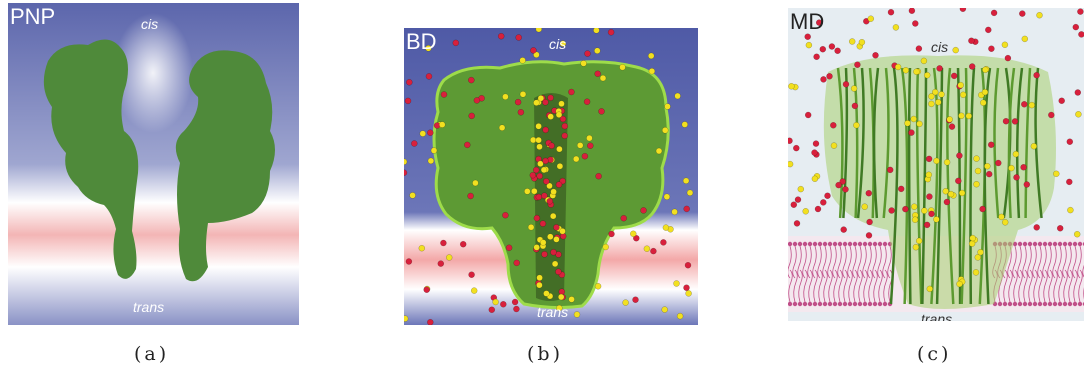 This screenshot has width=1084, height=367. I want to click on caption-c: (c), so click(934, 354).